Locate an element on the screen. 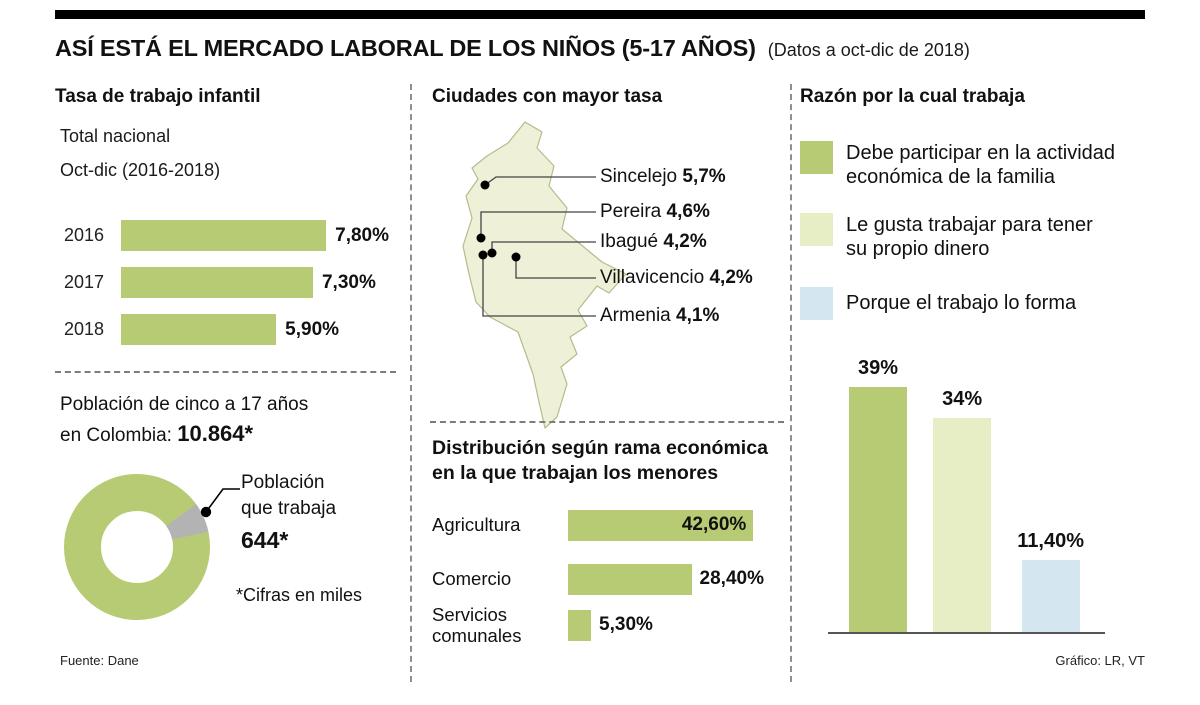  donut-callout-label: Población que trabaja is located at coordinates (289, 495).